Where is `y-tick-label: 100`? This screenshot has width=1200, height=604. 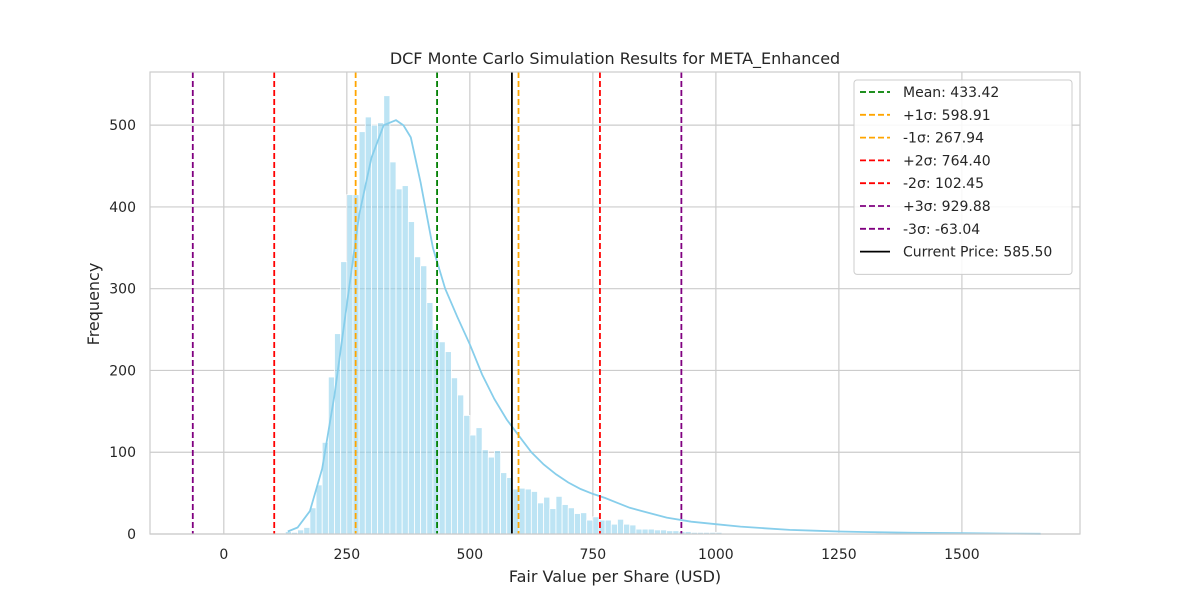
y-tick-label: 100 is located at coordinates (122, 453).